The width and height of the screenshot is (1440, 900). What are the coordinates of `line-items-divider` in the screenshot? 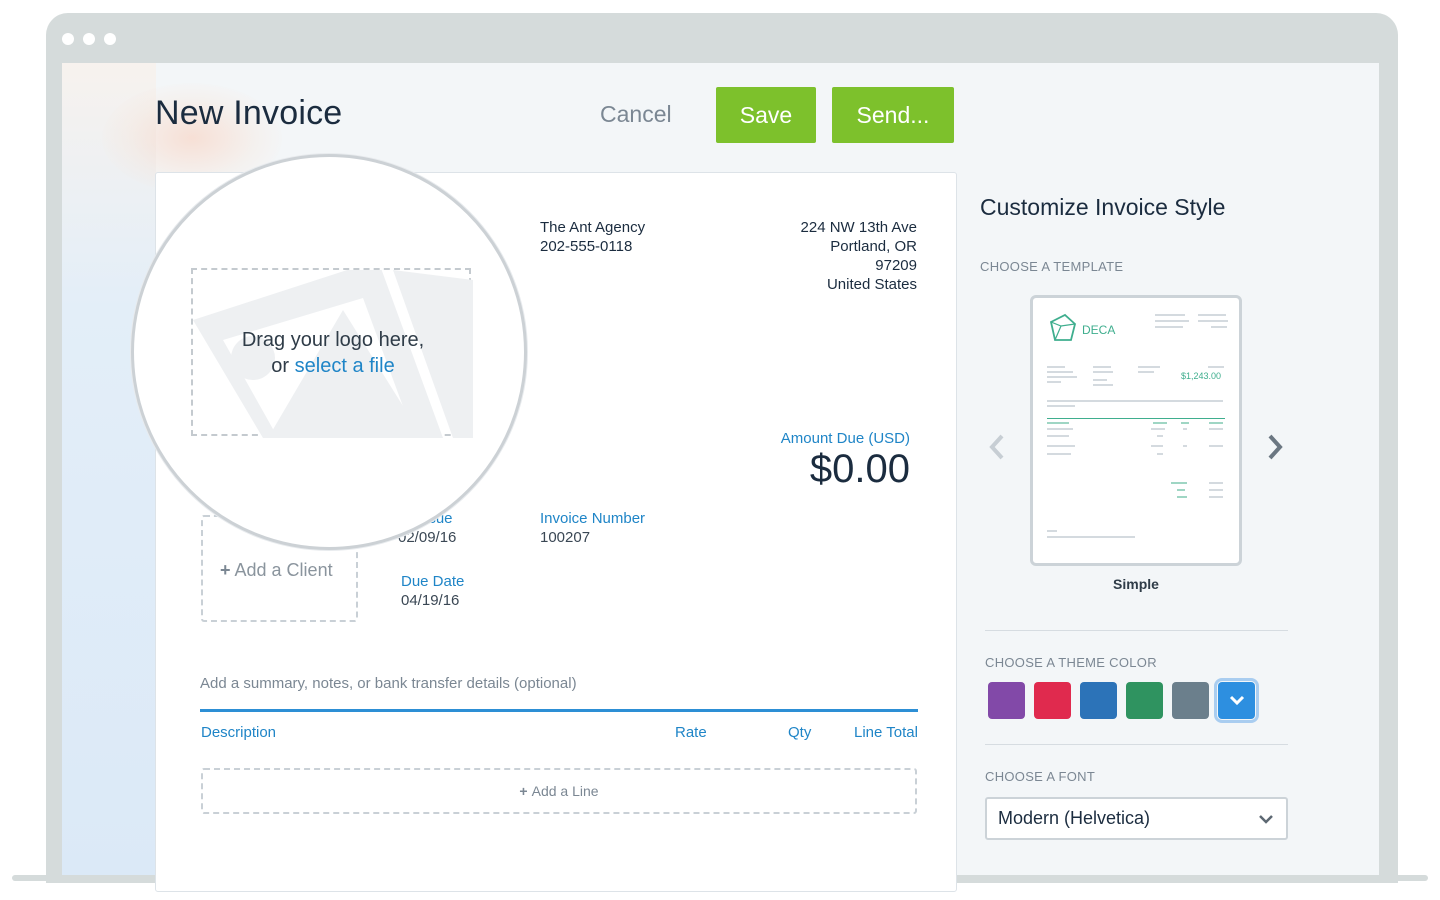 It's located at (559, 710).